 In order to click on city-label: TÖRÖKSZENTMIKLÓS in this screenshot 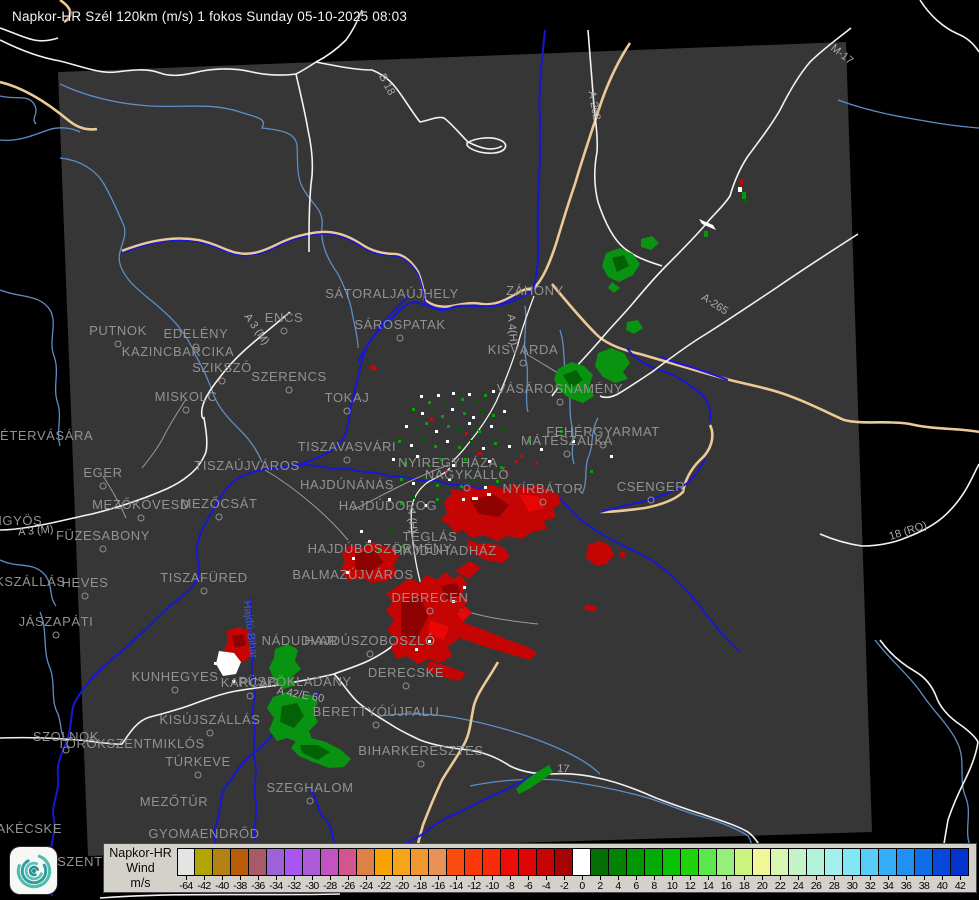, I will do `click(131, 743)`.